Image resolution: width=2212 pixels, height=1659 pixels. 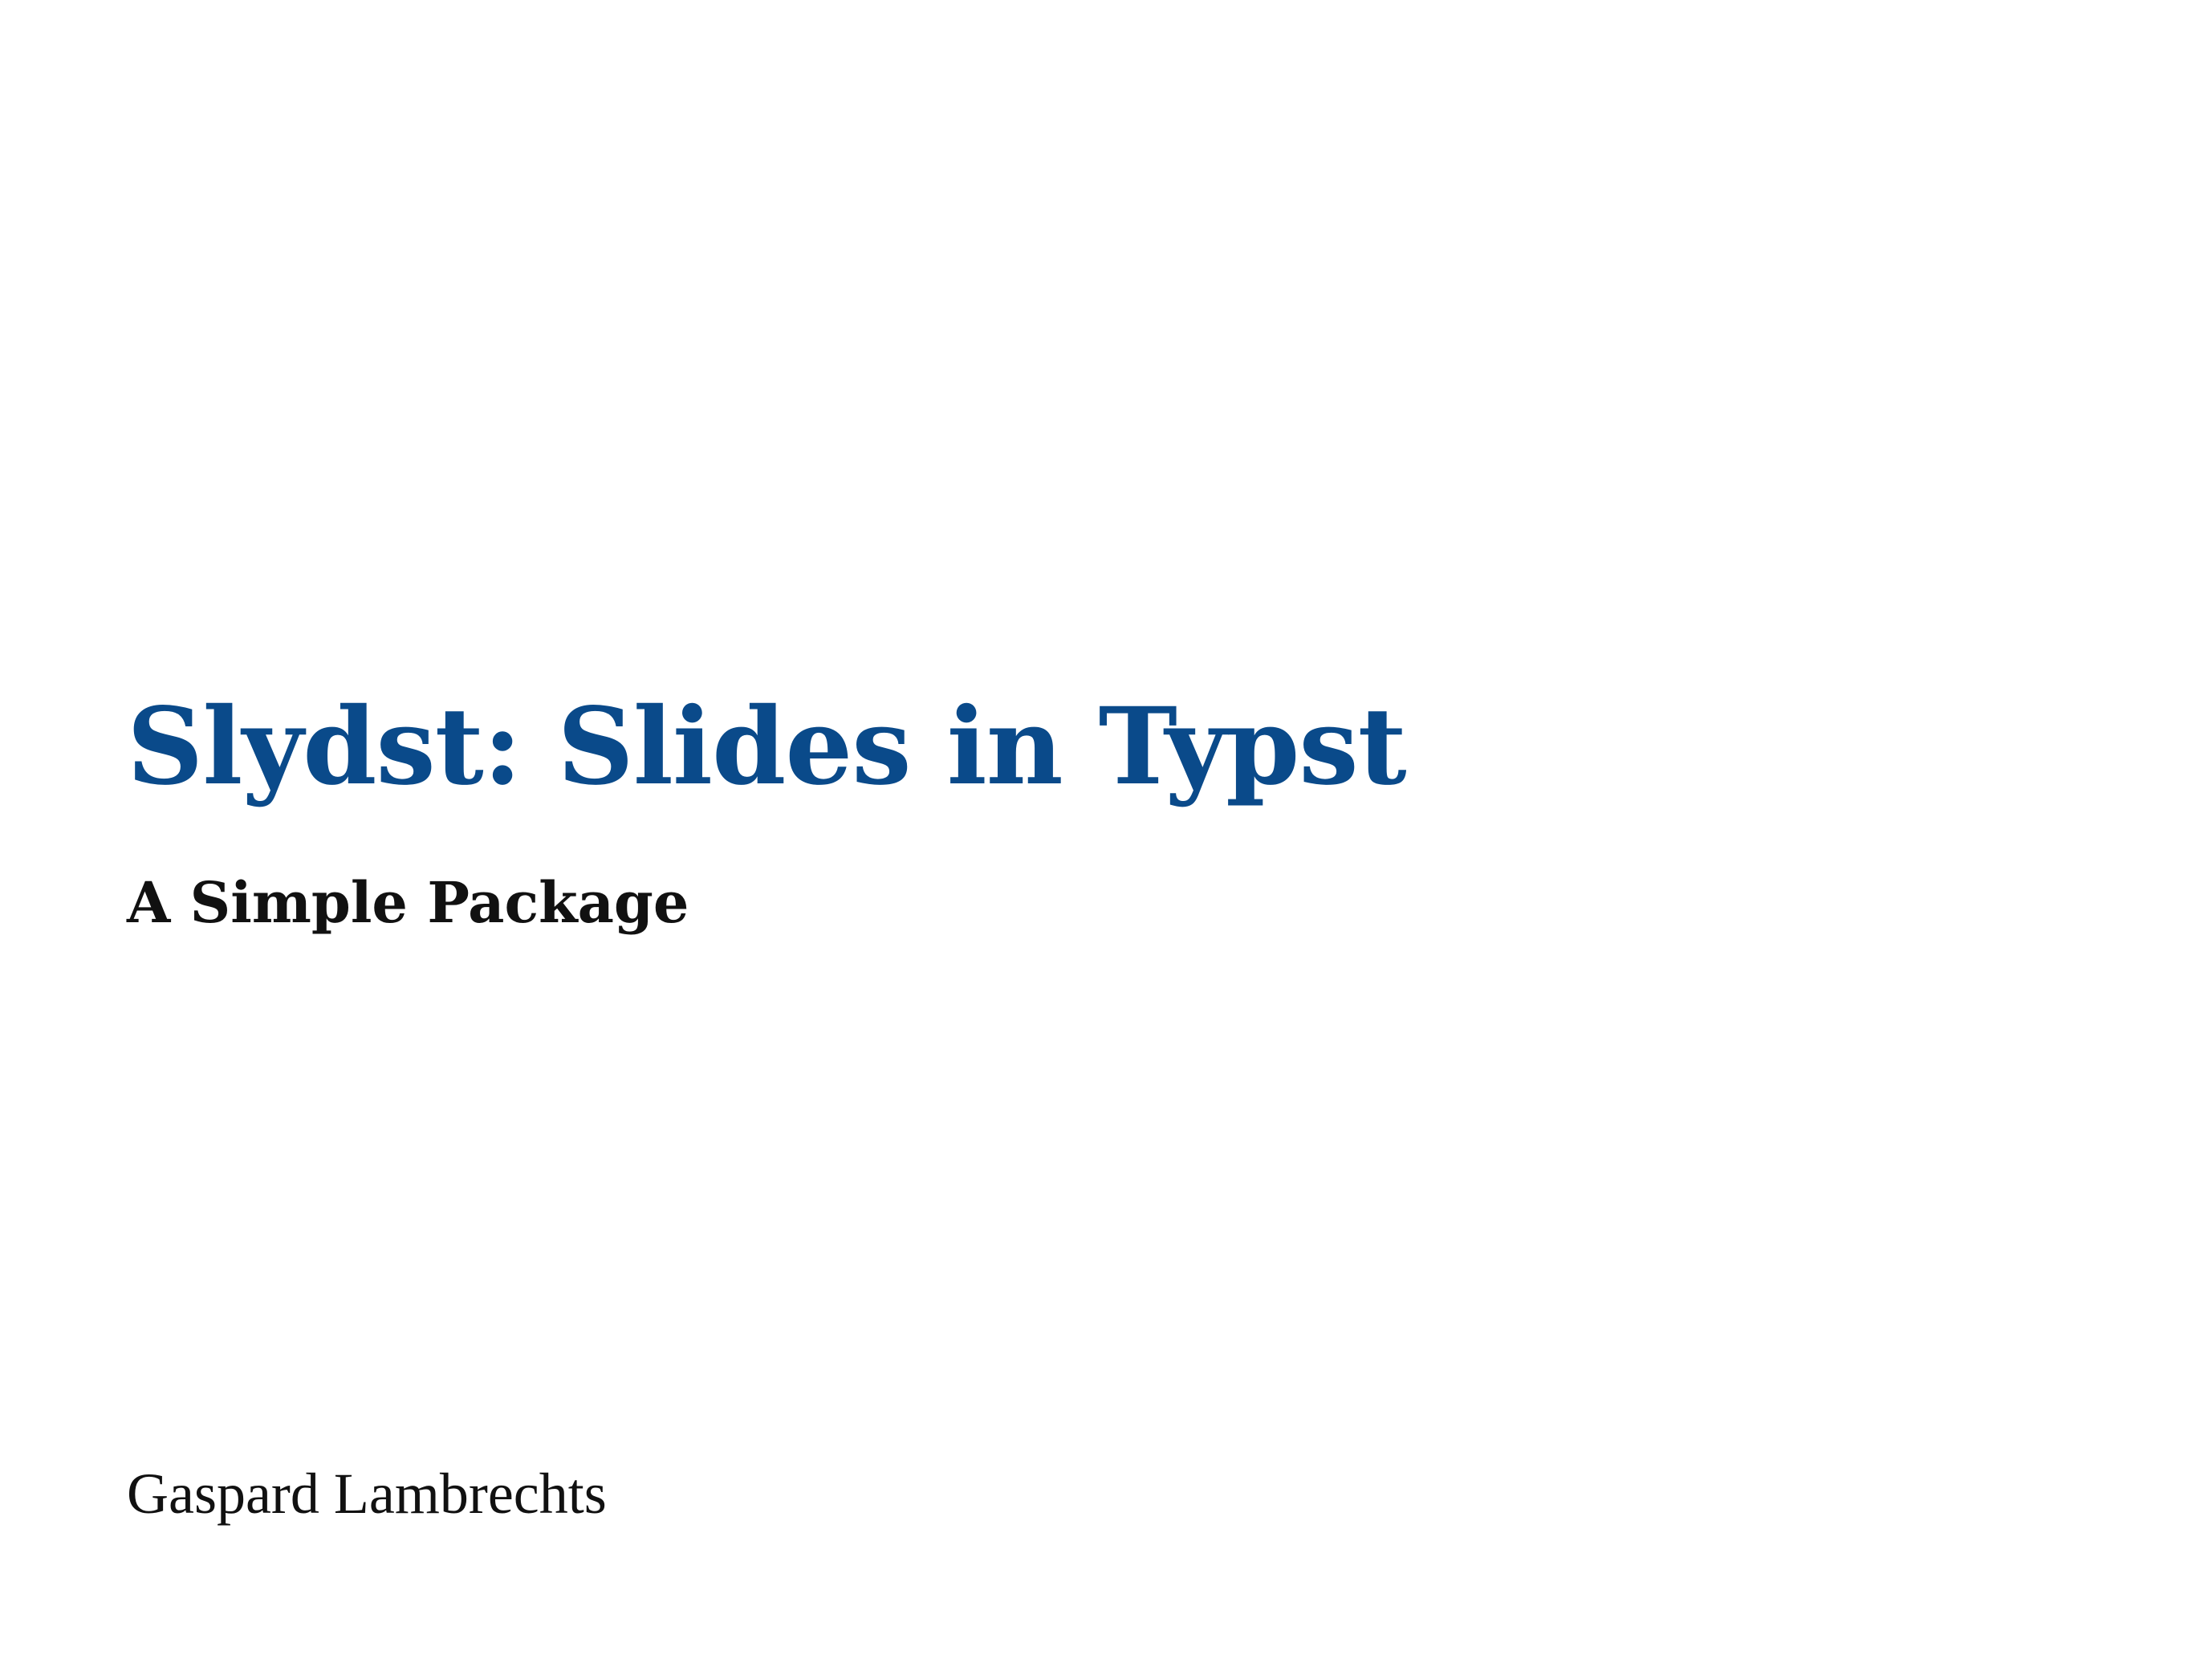 I want to click on slide-subtitle: A Simple Package, so click(x=408, y=903).